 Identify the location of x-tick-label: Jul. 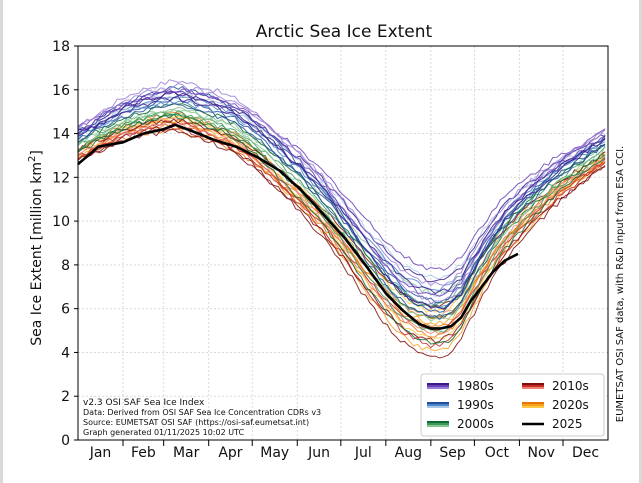
(363, 453).